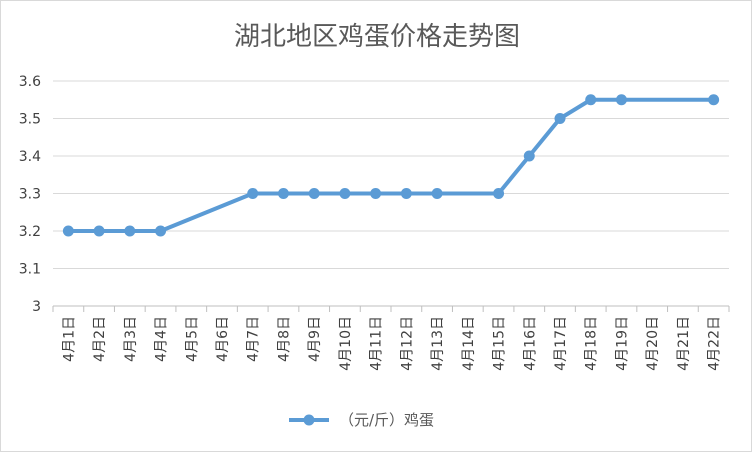 This screenshot has width=752, height=453. I want to click on x-tick-label: 4月10日, so click(346, 343).